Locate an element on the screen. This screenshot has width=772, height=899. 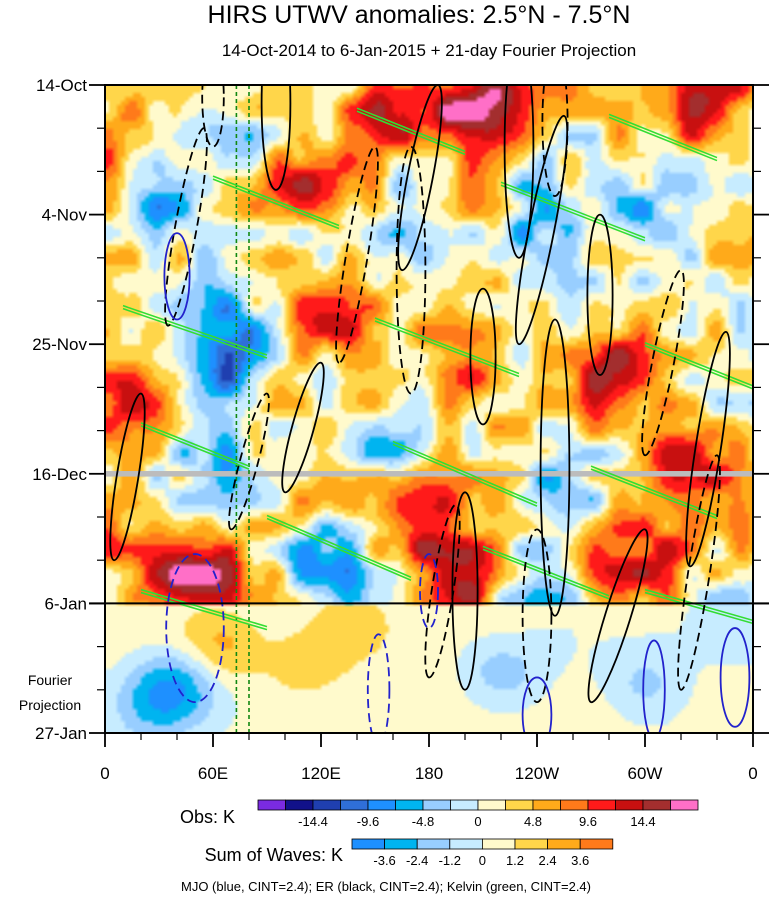
obs-colorbar-label: Obs: K is located at coordinates (207, 817).